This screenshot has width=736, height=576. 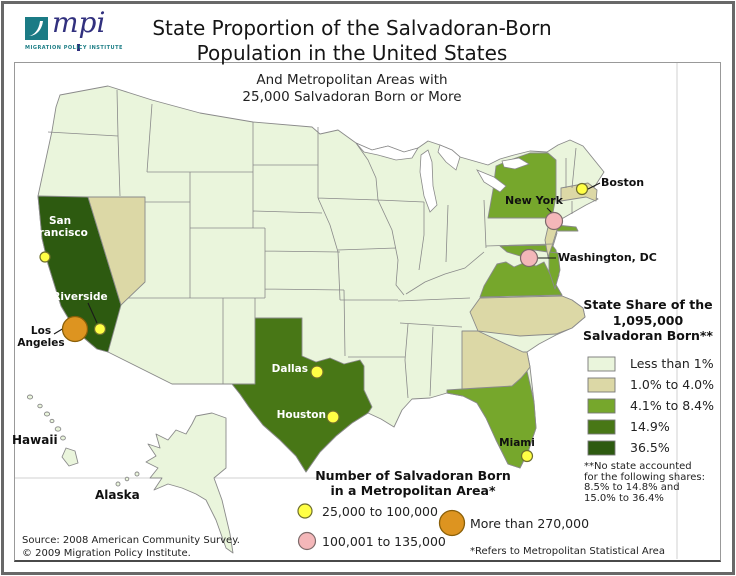 I want to click on title-line-2: Population in the United States, so click(x=352, y=53).